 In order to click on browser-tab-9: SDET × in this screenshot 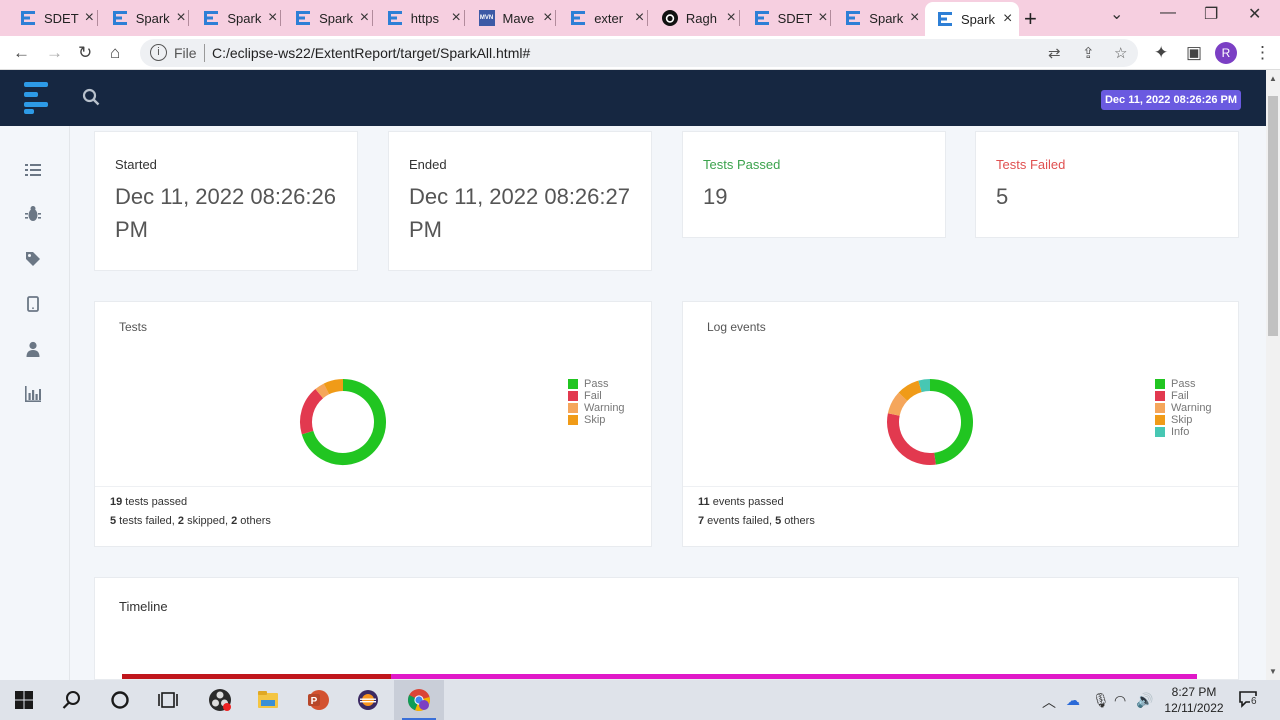, I will do `click(785, 18)`.